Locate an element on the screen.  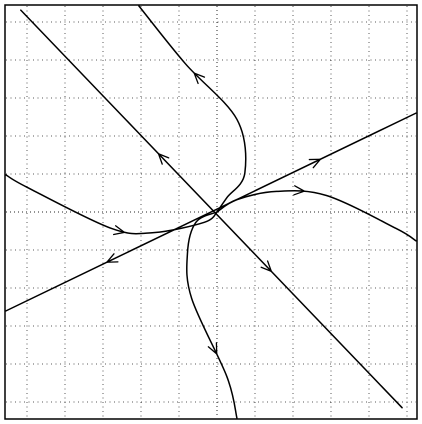
curve-lower-trajectory is located at coordinates (212, 315).